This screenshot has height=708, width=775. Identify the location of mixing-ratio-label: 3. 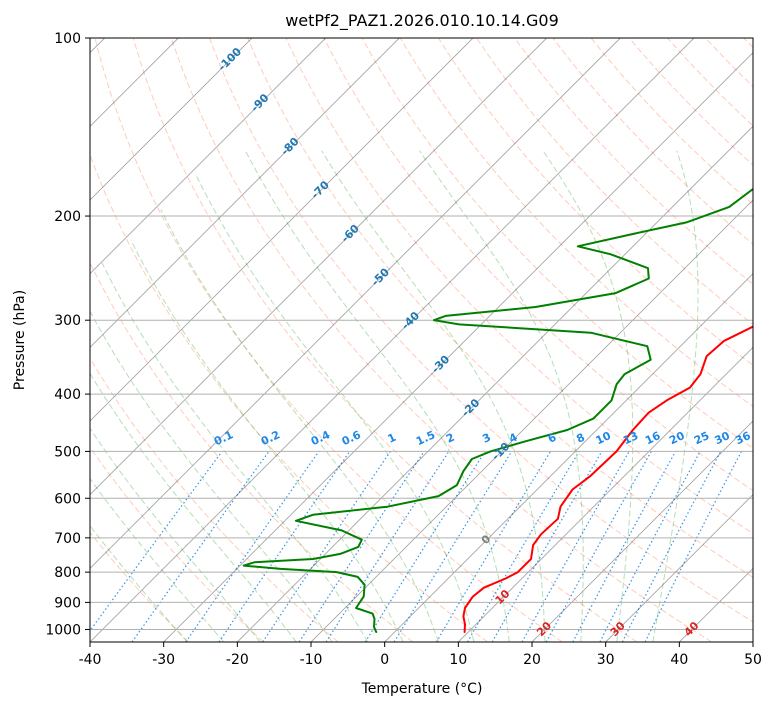
(486, 438).